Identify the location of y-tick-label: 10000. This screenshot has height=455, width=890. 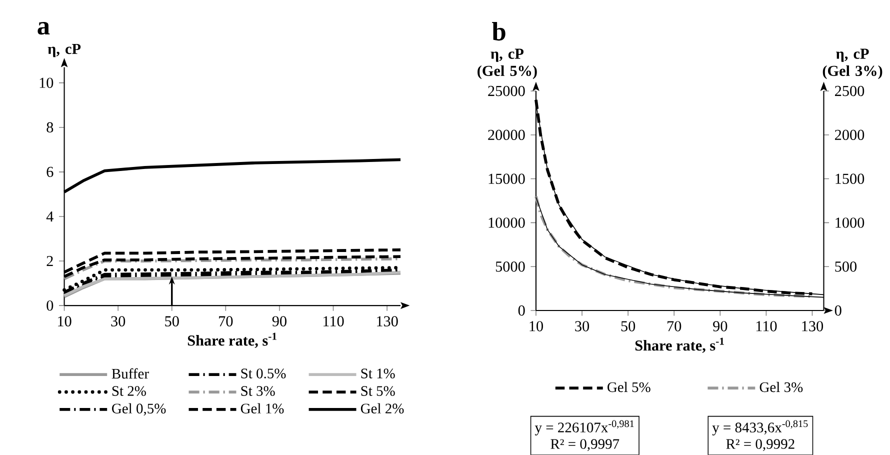
(506, 223).